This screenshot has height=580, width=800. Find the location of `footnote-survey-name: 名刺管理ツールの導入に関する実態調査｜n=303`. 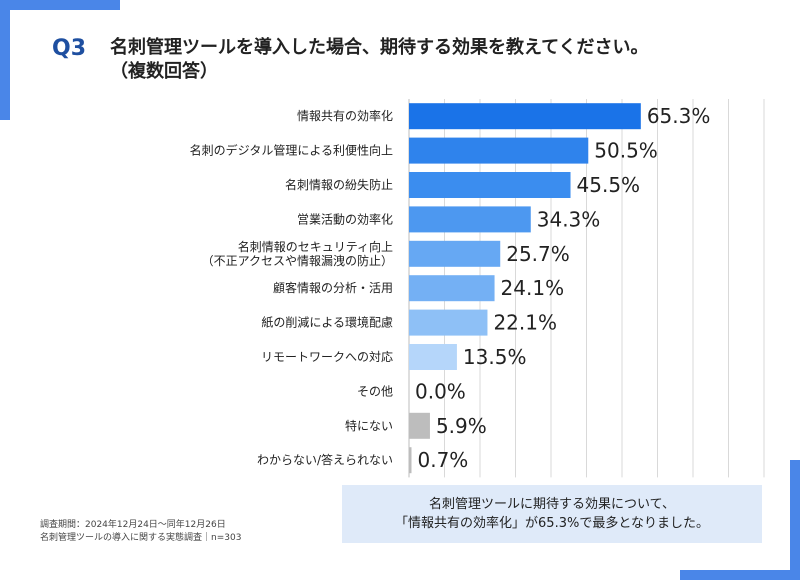

footnote-survey-name: 名刺管理ツールの導入に関する実態調査｜n=303 is located at coordinates (141, 538).